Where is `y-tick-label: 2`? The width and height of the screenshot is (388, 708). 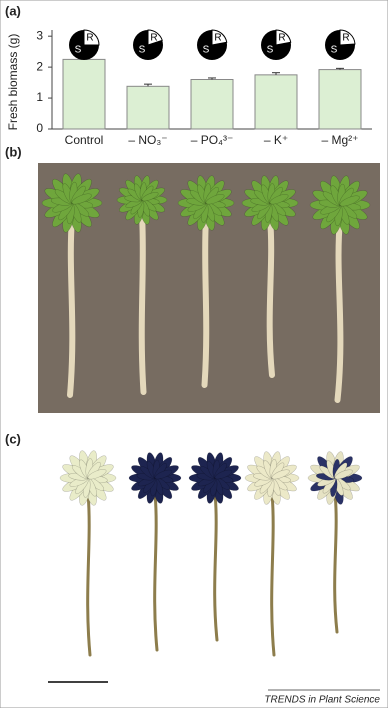
y-tick-label: 2 is located at coordinates (39, 66).